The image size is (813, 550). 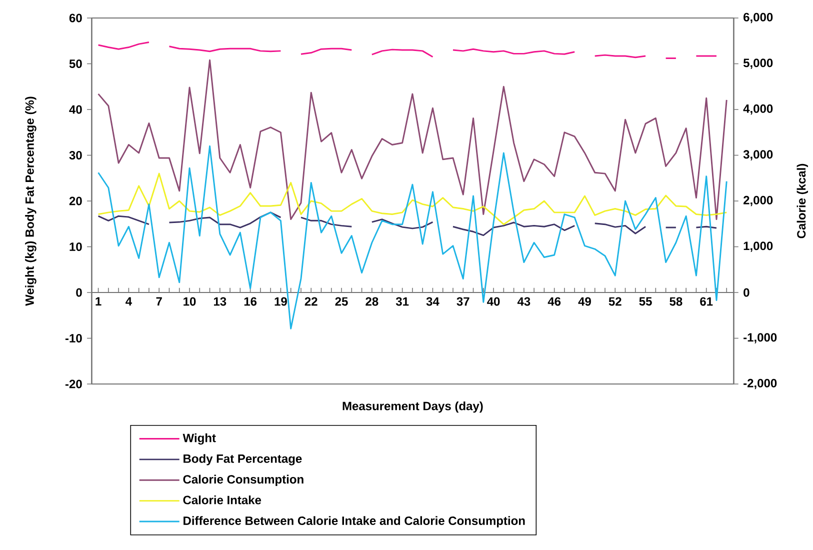 I want to click on y2-tick-label: -2,000, so click(x=760, y=384).